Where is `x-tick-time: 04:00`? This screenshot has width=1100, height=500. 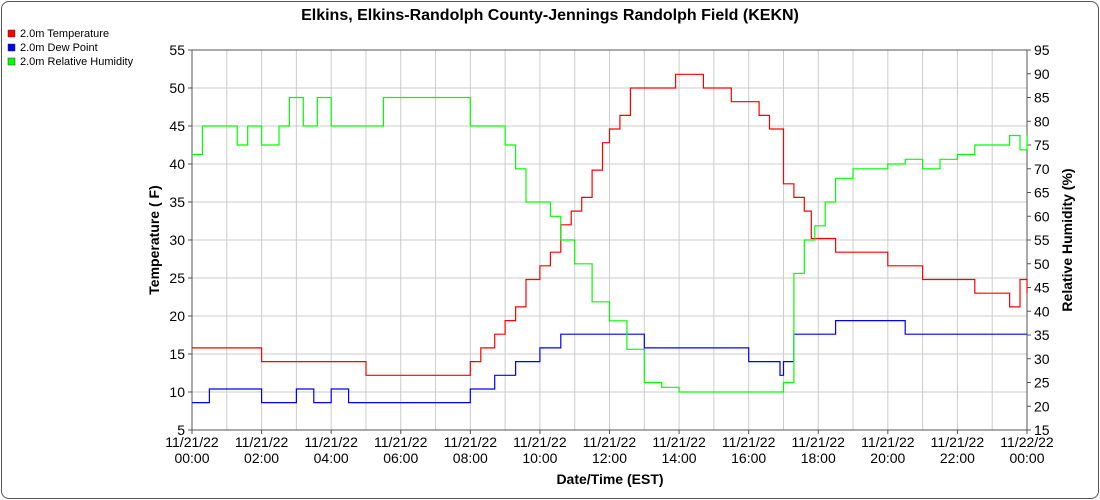
x-tick-time: 04:00 is located at coordinates (331, 458).